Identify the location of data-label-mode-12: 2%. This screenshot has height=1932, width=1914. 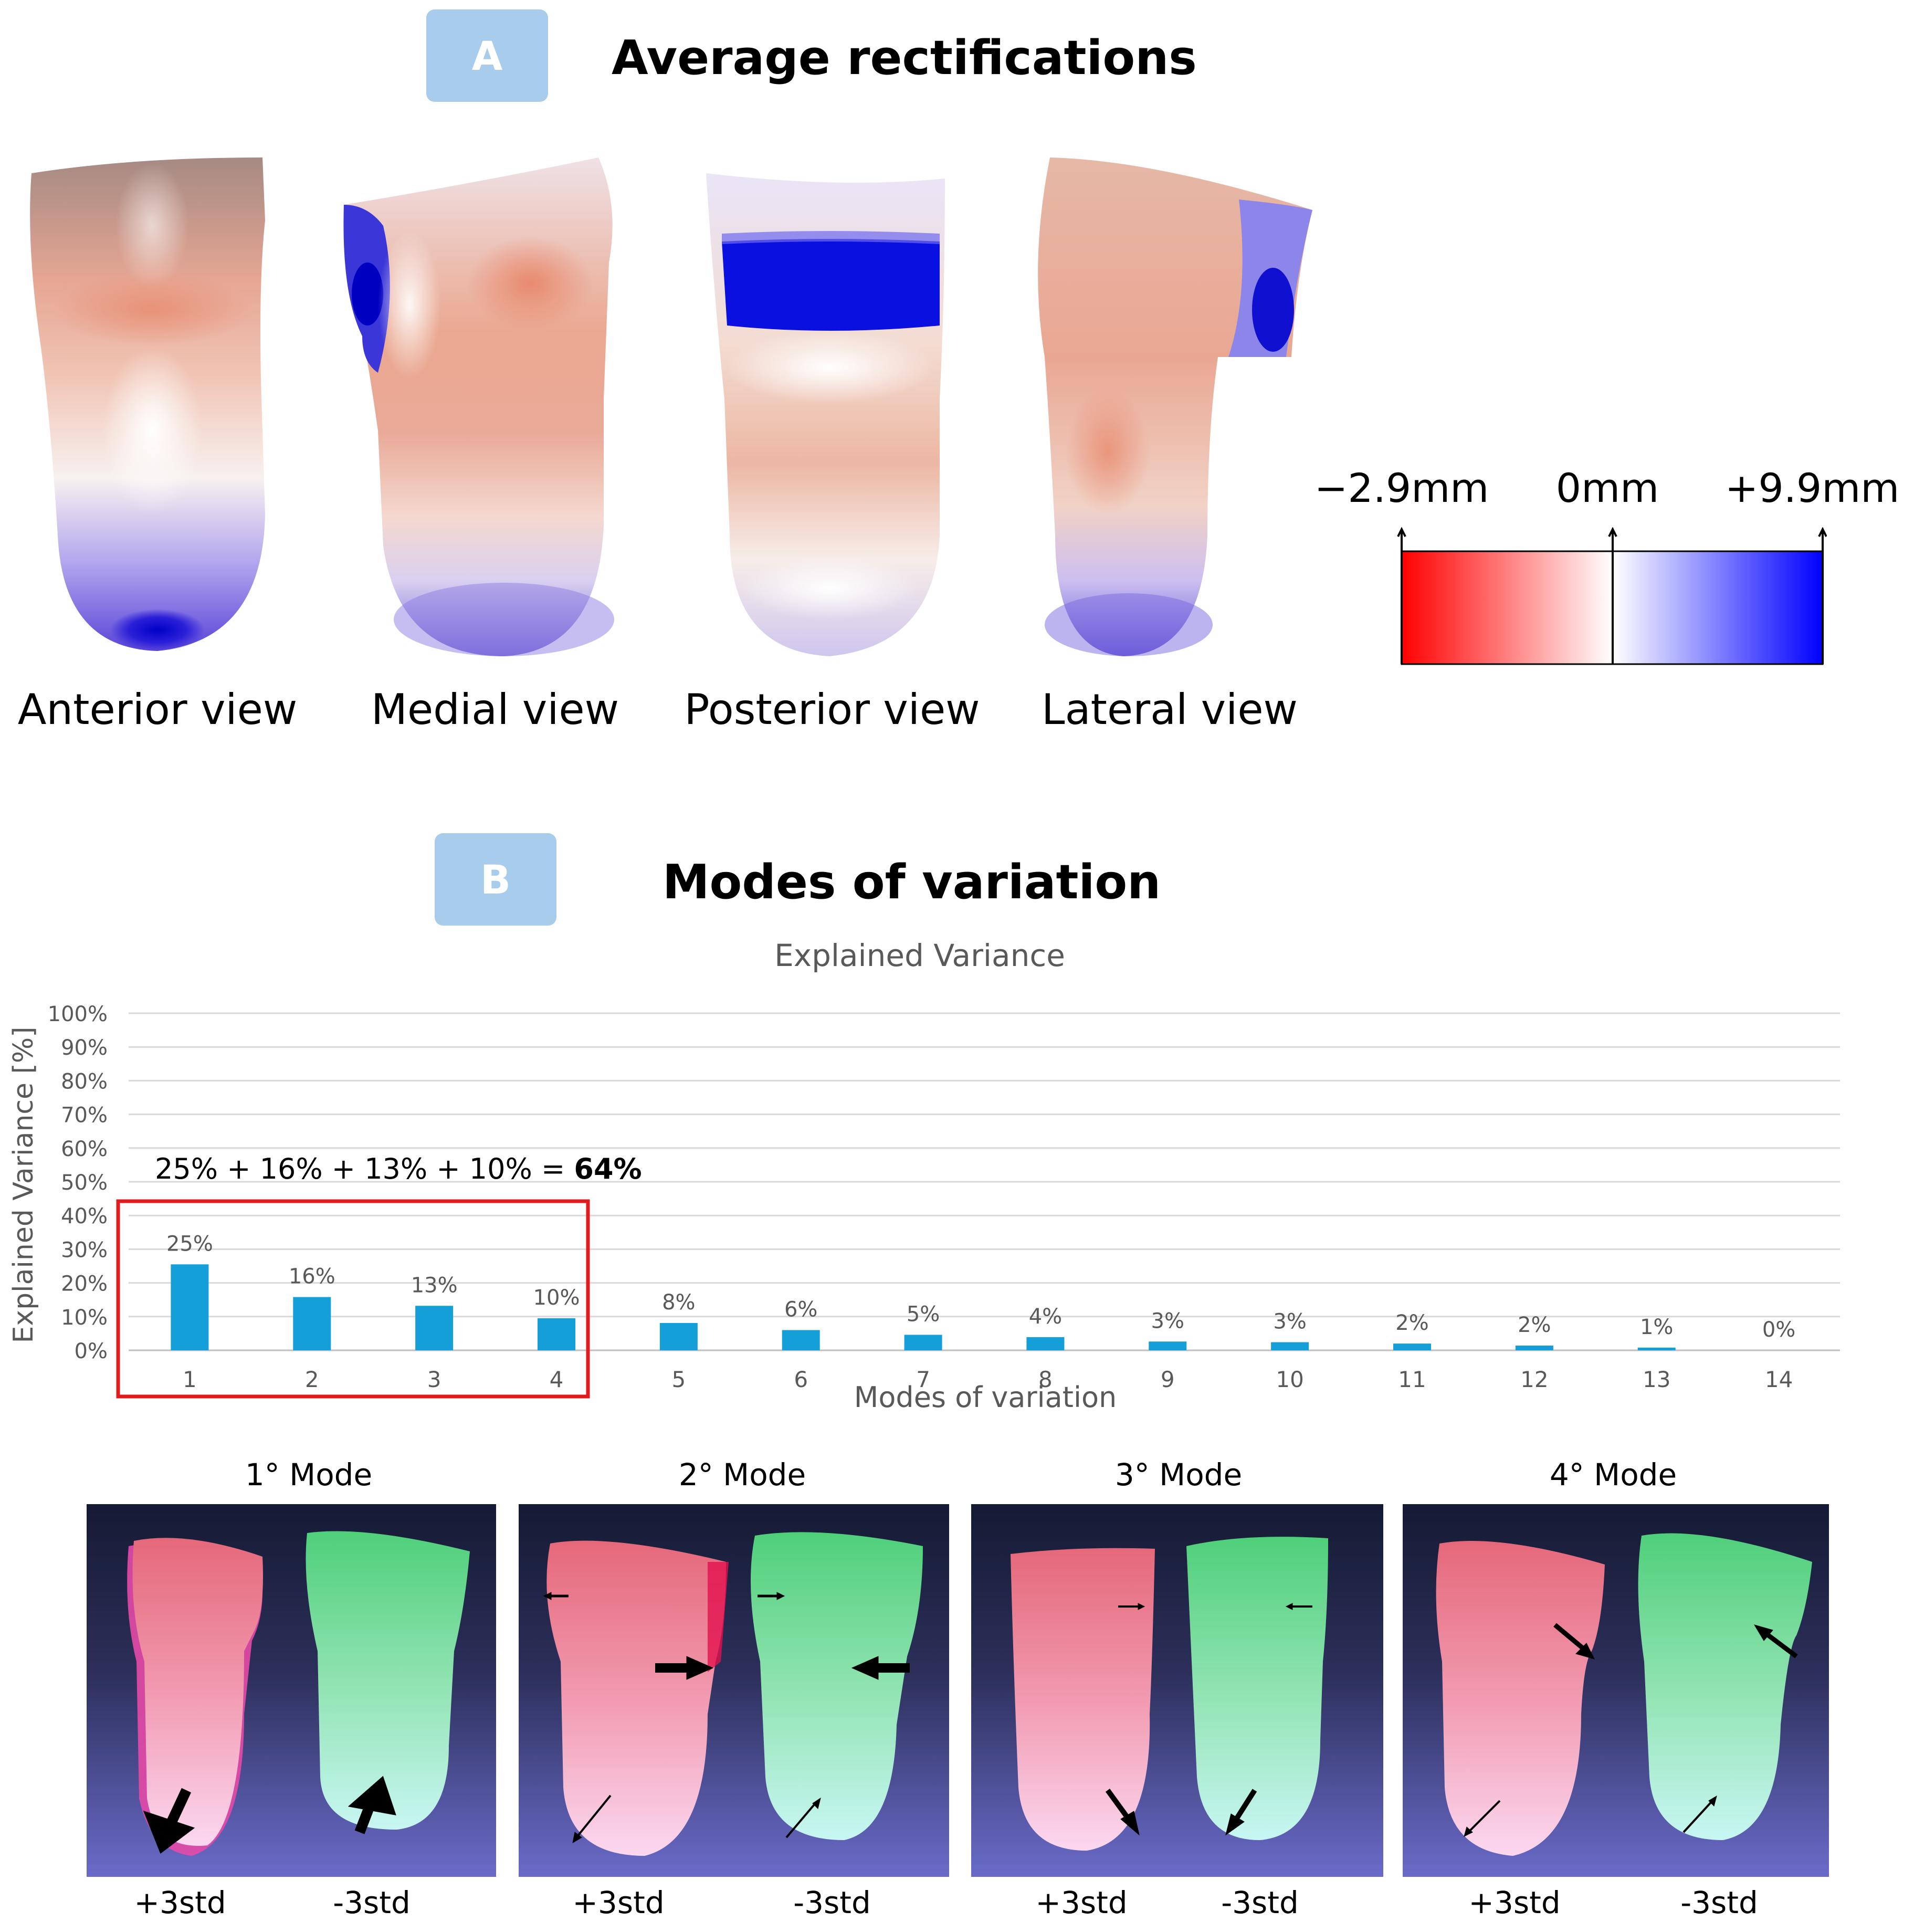
(1534, 1325).